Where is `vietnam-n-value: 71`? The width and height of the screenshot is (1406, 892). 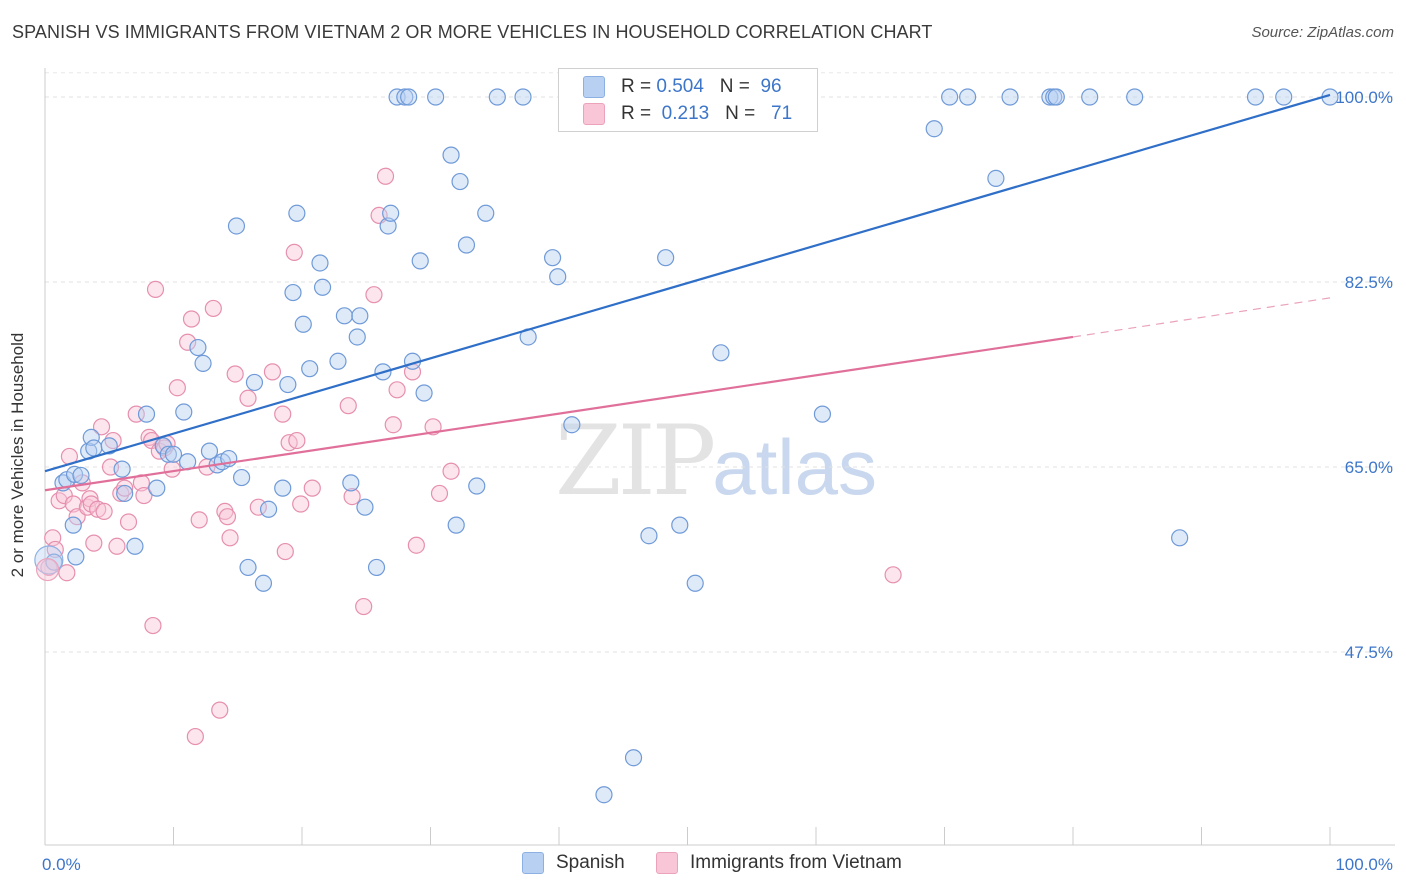
vietnam-n-value: 71 is located at coordinates (782, 113).